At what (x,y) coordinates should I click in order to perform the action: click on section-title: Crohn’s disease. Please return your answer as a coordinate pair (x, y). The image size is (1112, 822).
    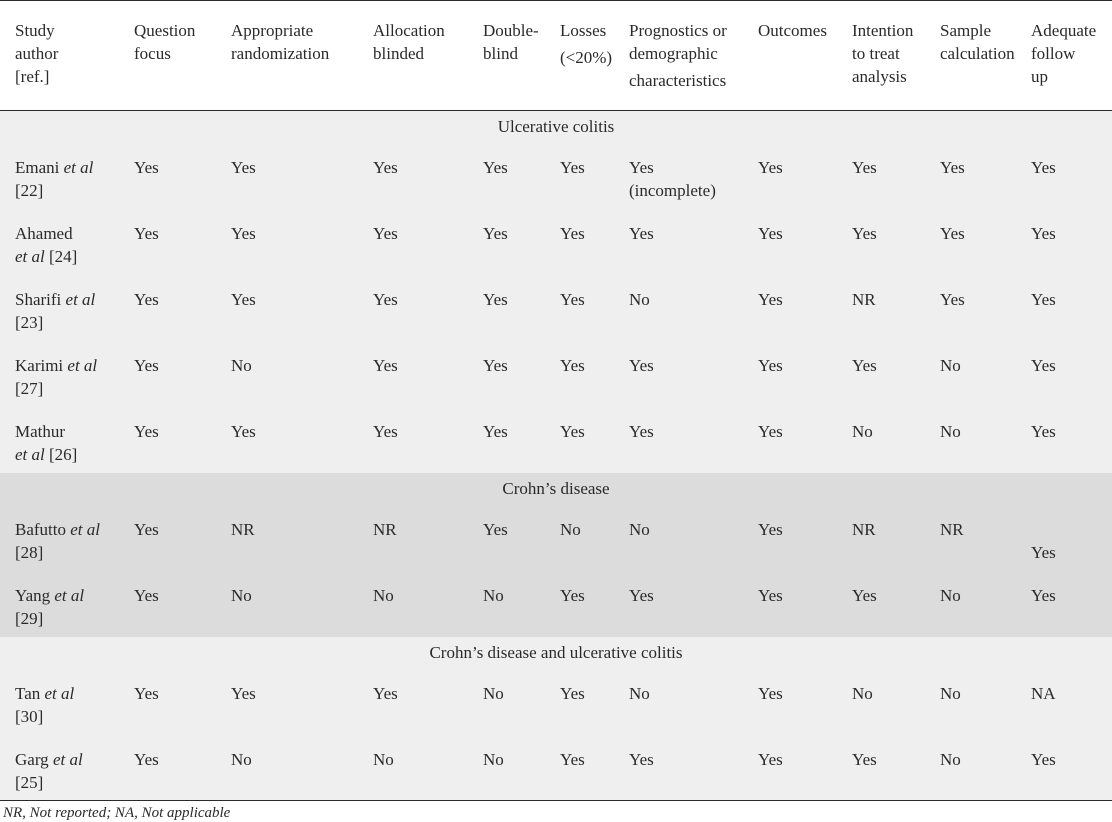
    Looking at the image, I should click on (556, 489).